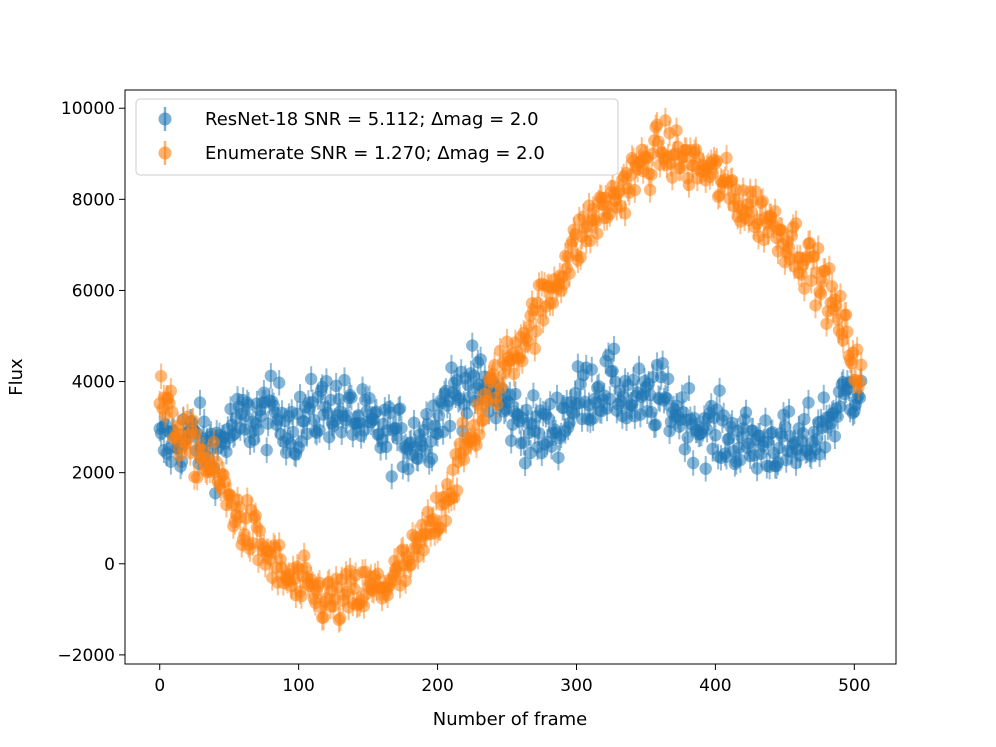 Image resolution: width=996 pixels, height=747 pixels. Describe the element at coordinates (510, 719) in the screenshot. I see `x-axis-label: Number of frame` at that location.